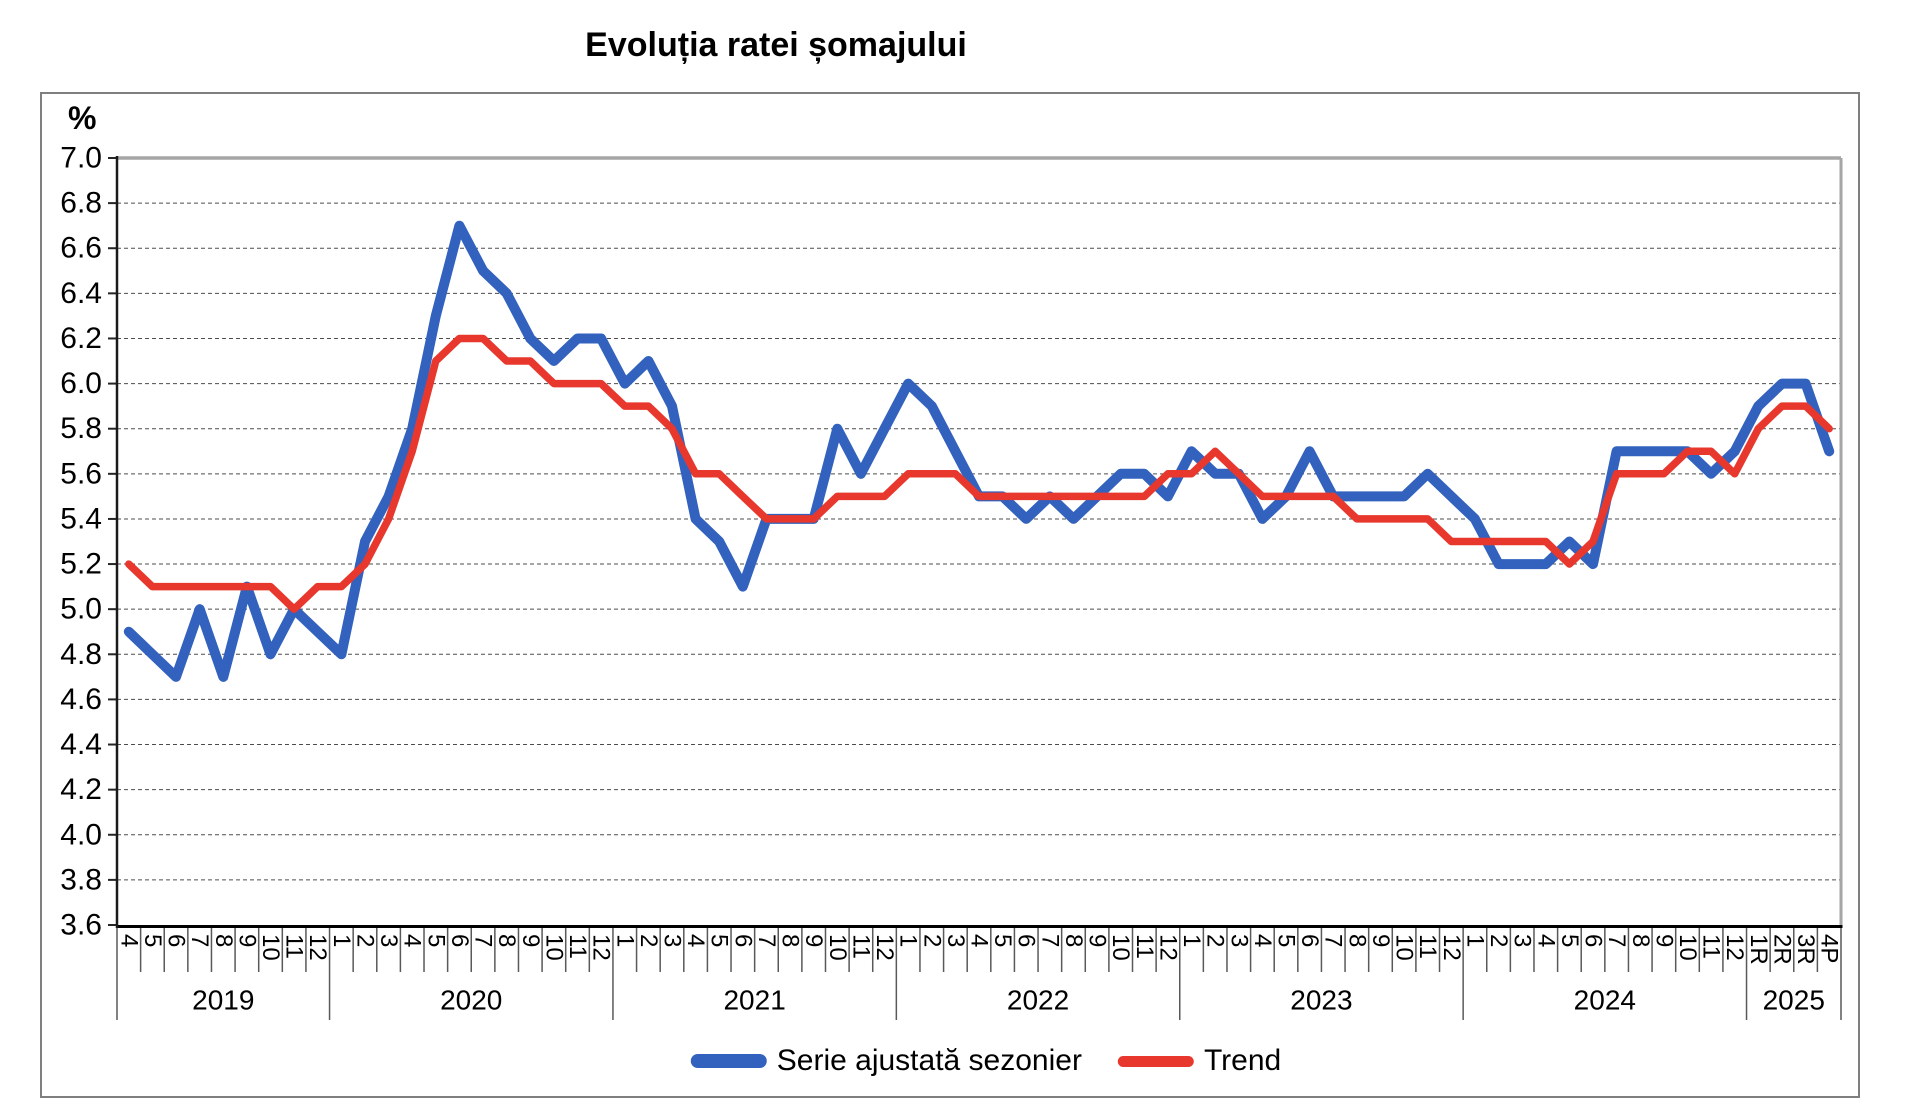 Image resolution: width=1918 pixels, height=1118 pixels. Describe the element at coordinates (1829, 948) in the screenshot. I see `x-tick-label: 4P` at that location.